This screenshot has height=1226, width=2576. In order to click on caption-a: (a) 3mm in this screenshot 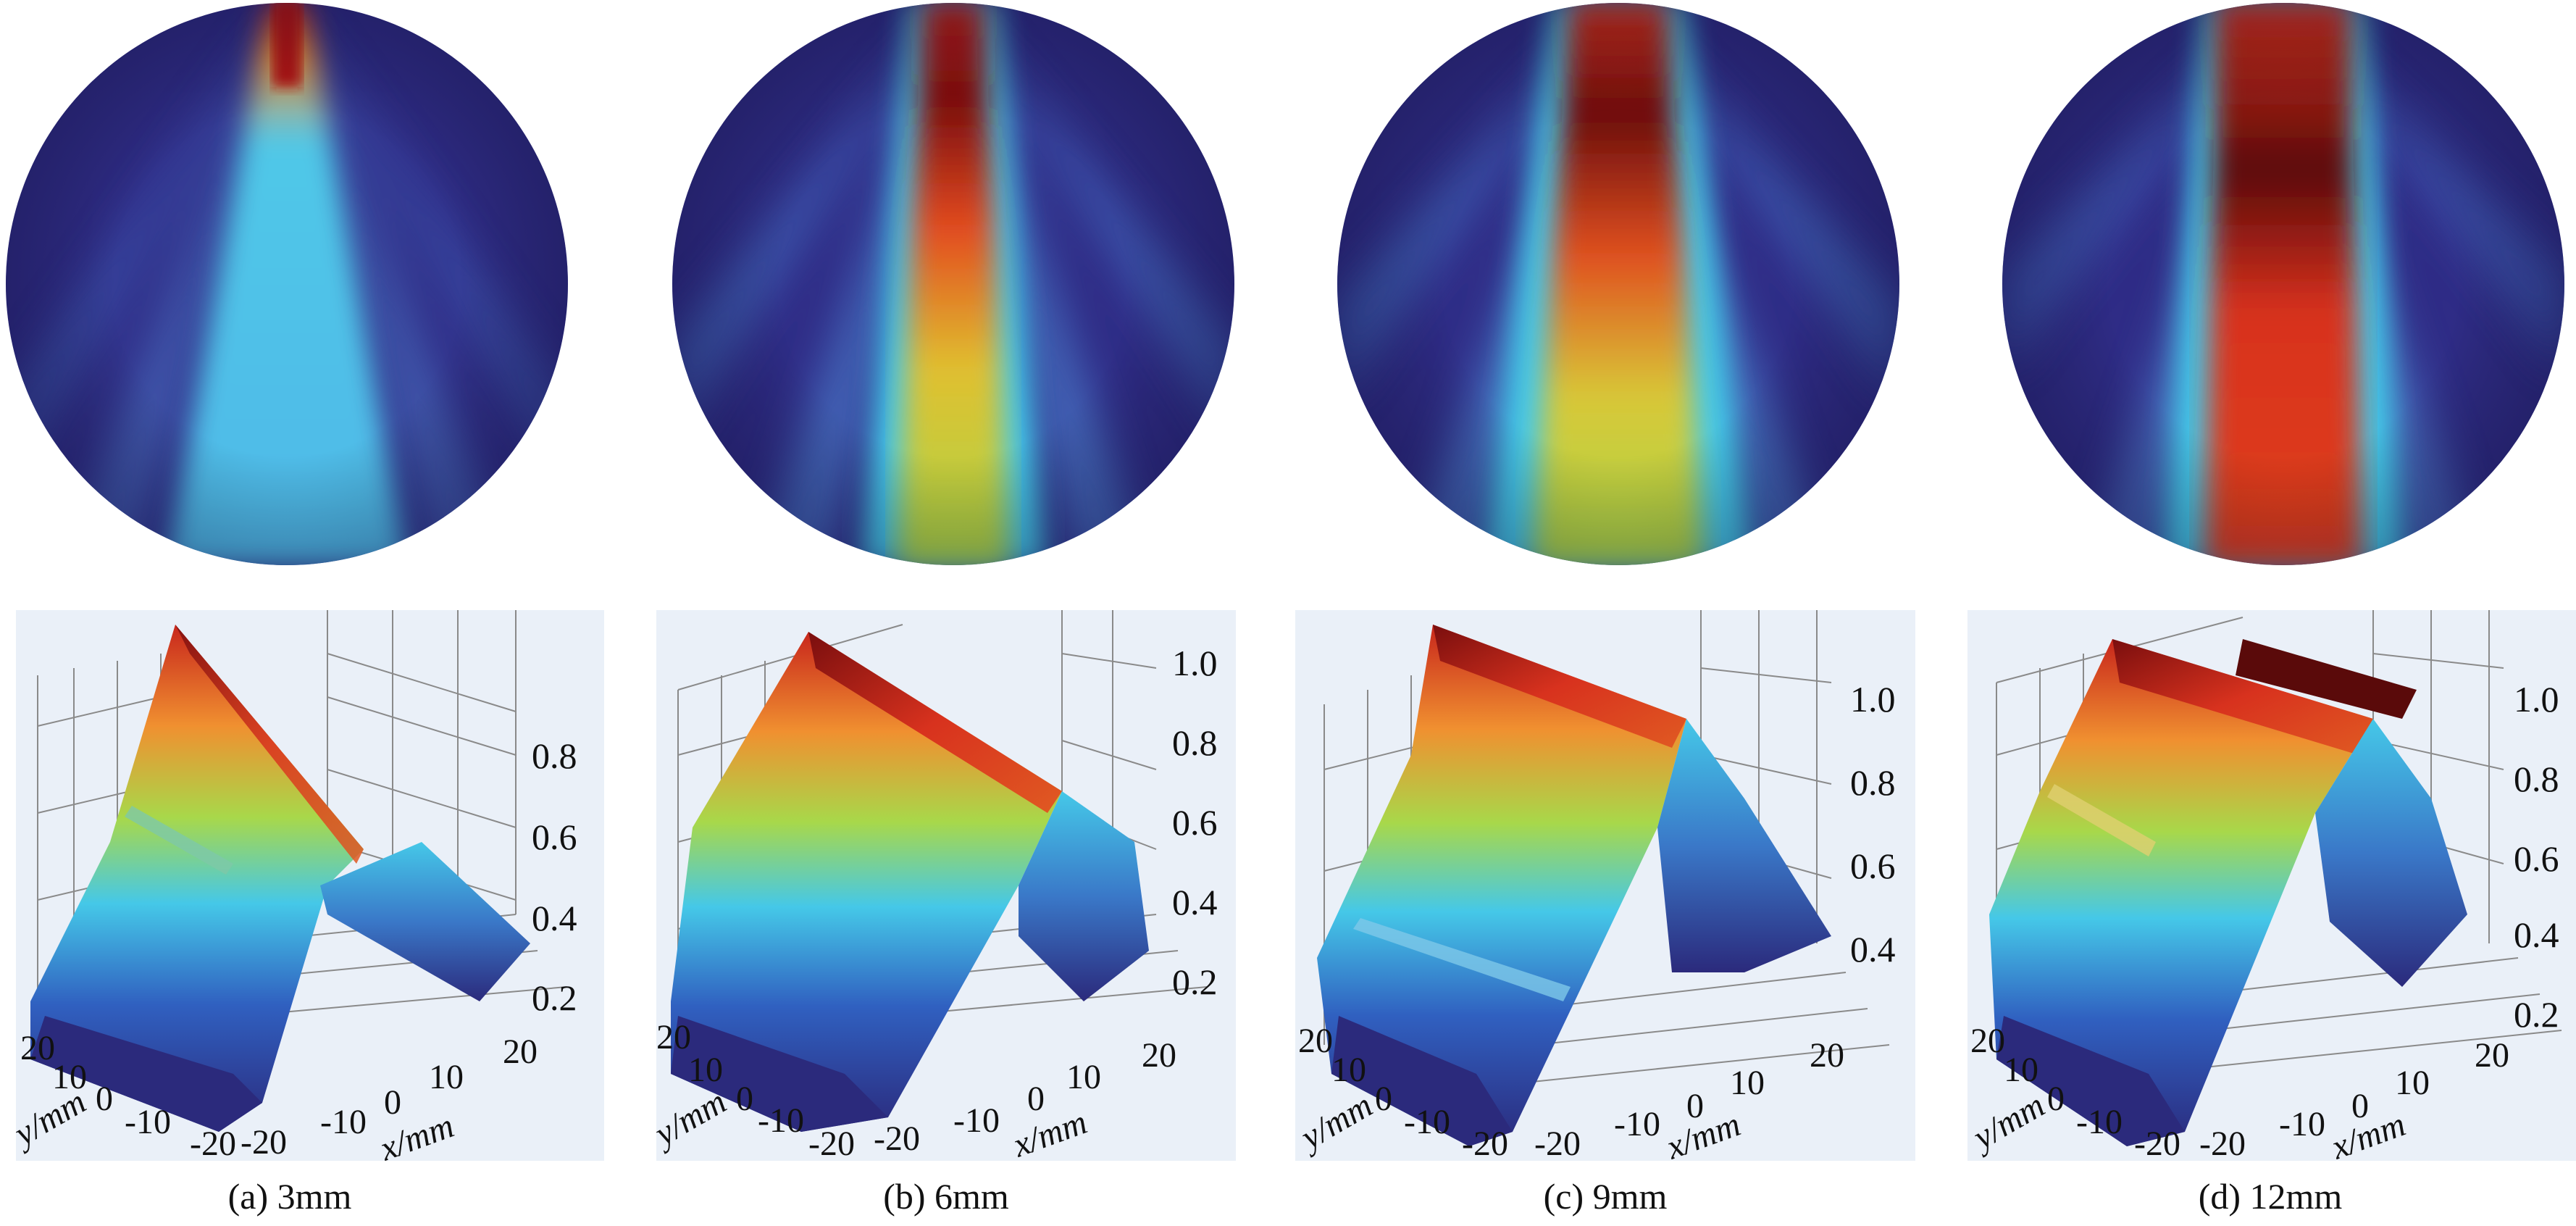, I will do `click(289, 1196)`.